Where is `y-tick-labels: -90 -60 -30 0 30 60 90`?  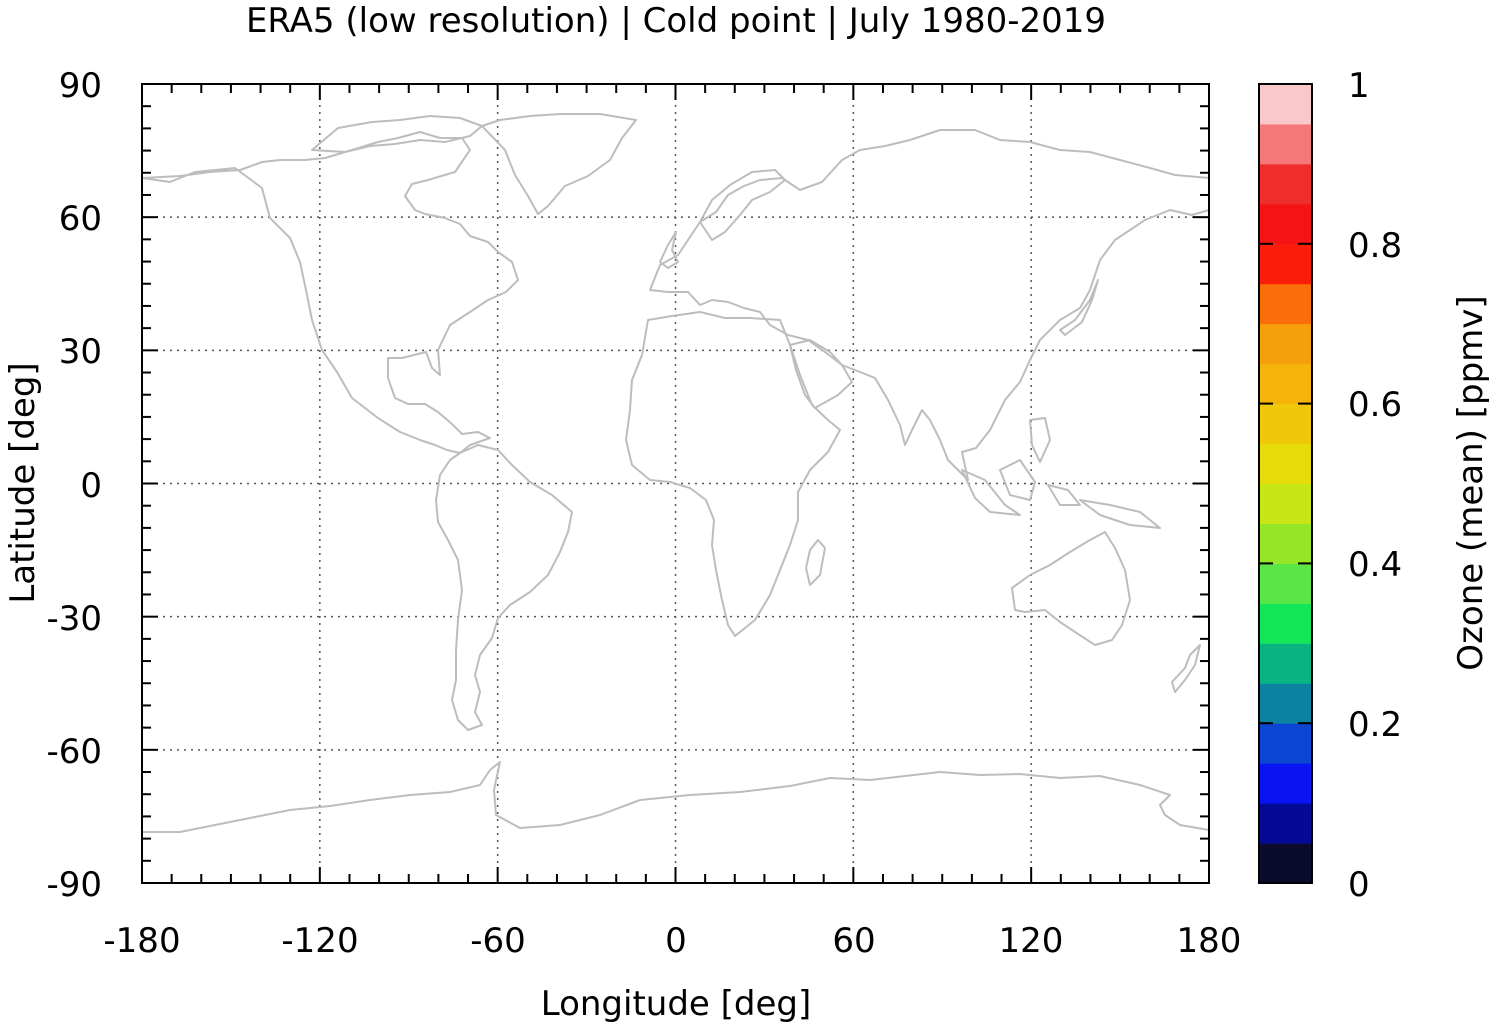
y-tick-labels: -90 -60 -30 0 30 60 90 is located at coordinates (74, 485).